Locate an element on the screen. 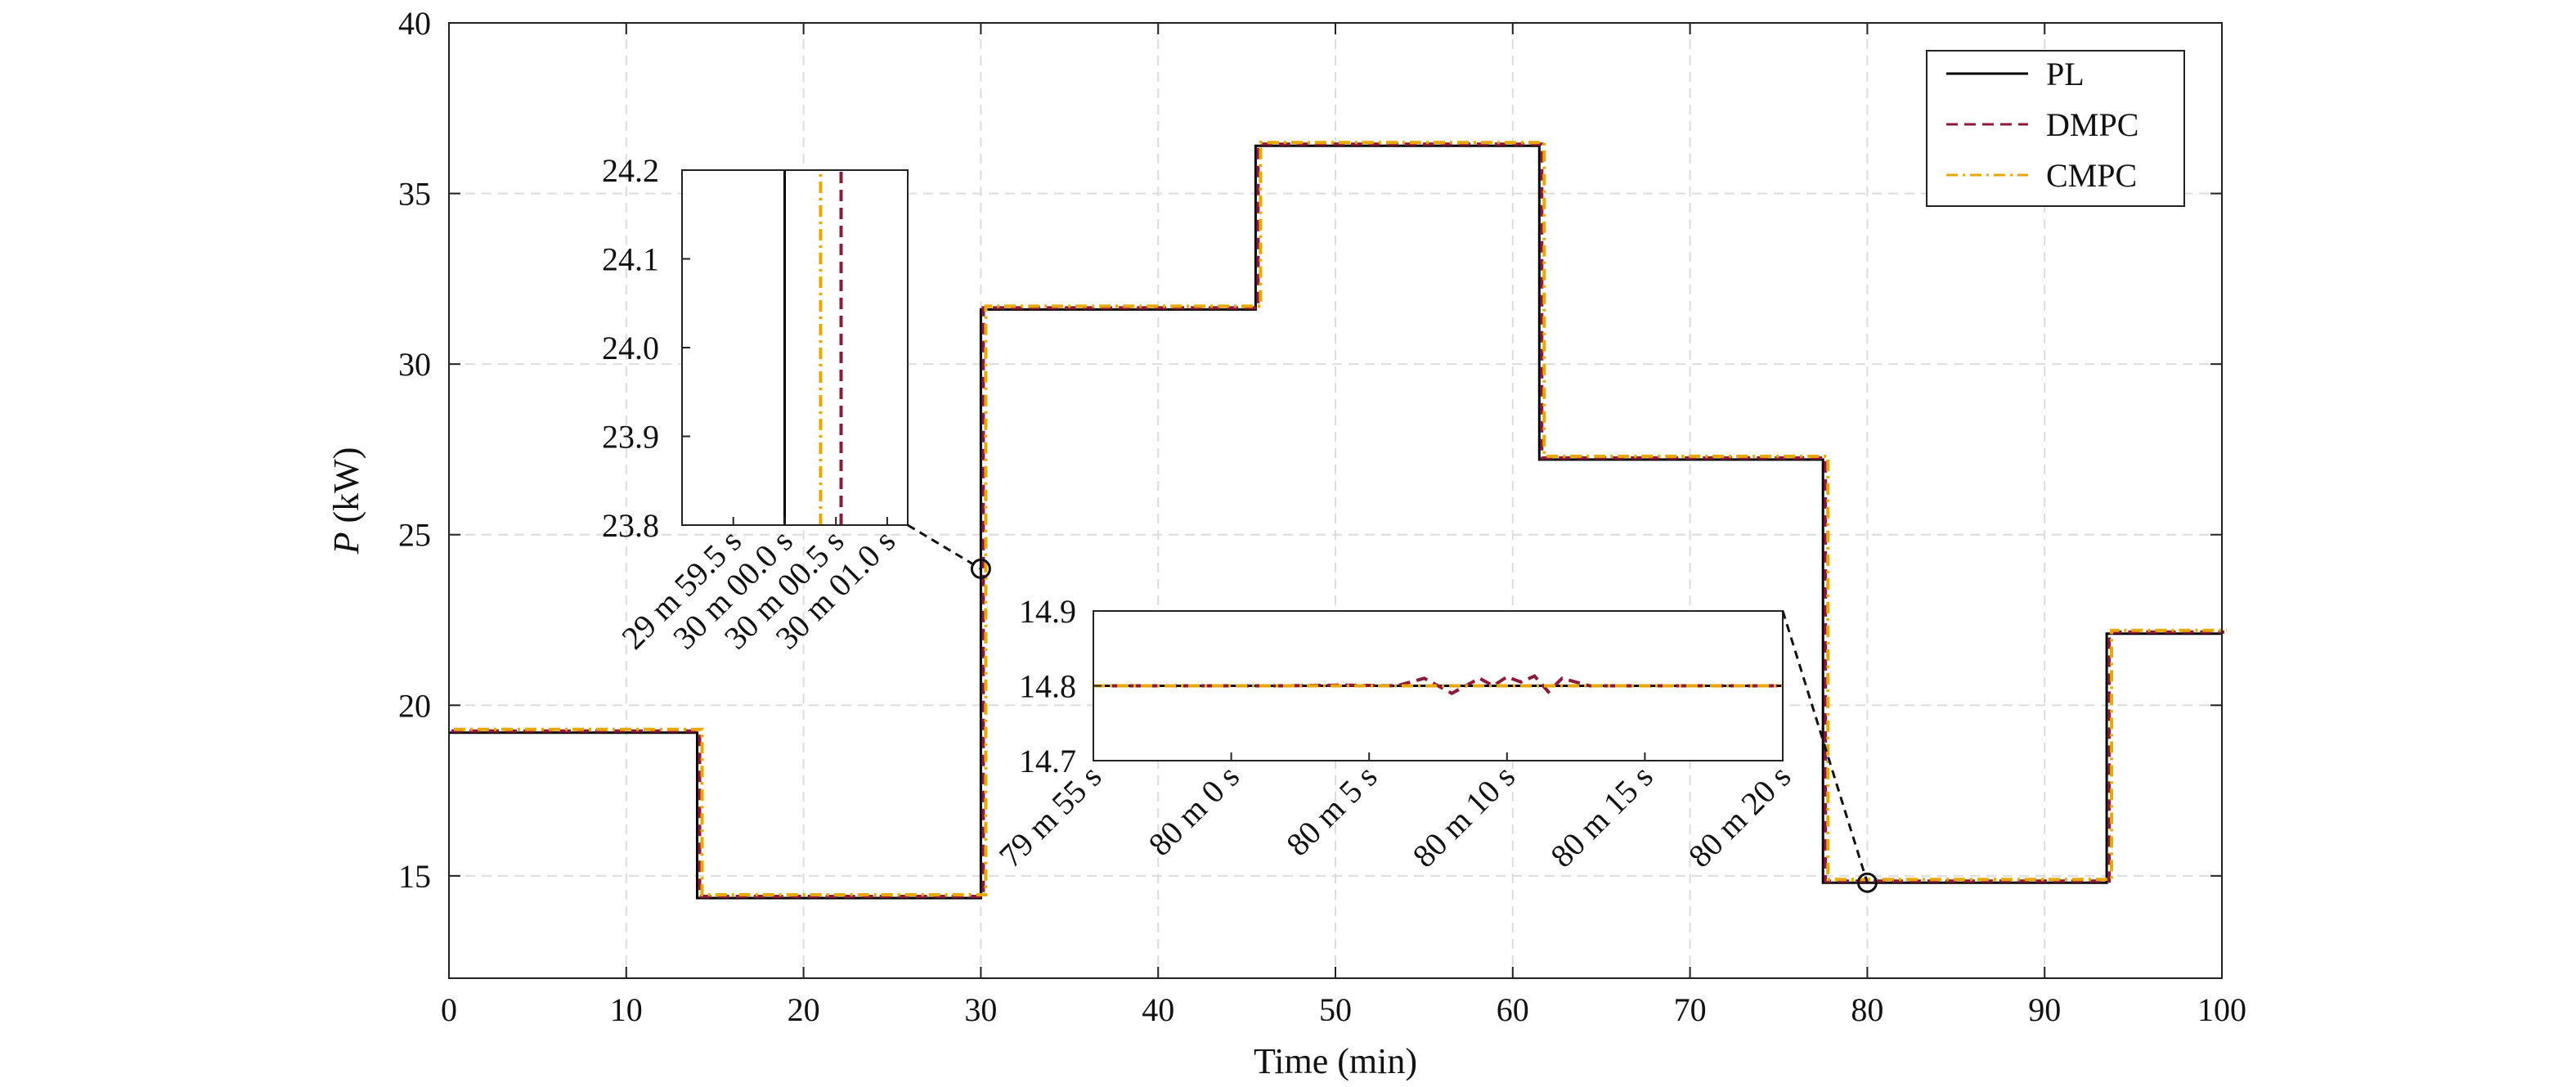 This screenshot has height=1087, width=2576. inset-y-tick-label: 14.8 is located at coordinates (1047, 687).